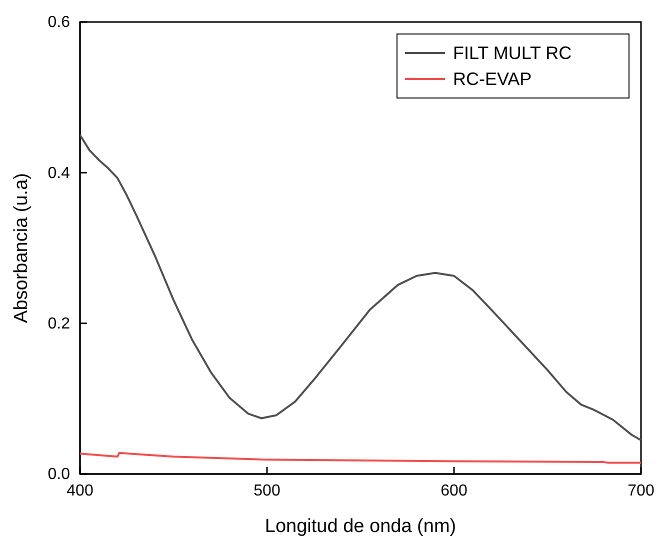 The image size is (660, 546). What do you see at coordinates (360, 526) in the screenshot?
I see `x-axis-title: Longitud de onda (nm)` at bounding box center [360, 526].